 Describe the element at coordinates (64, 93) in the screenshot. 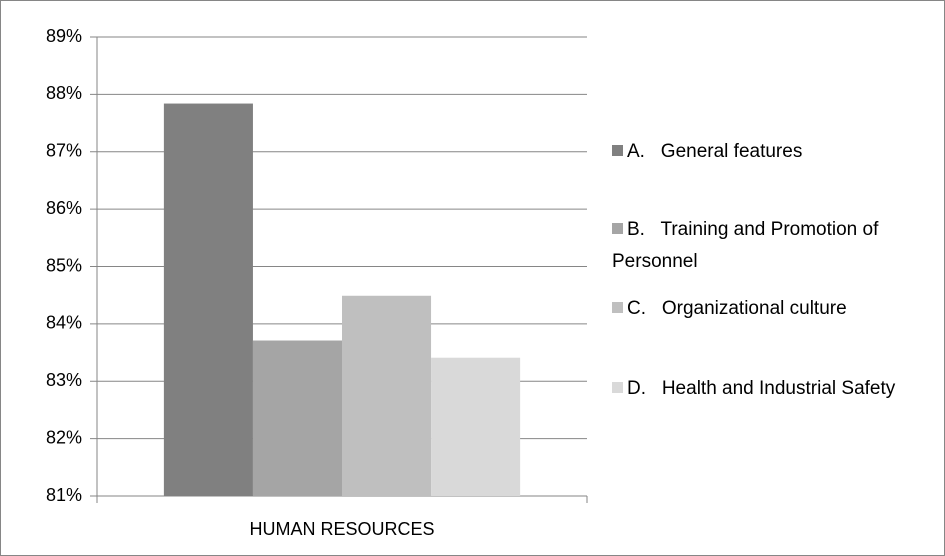

I see `y-tick-label: 88%` at that location.